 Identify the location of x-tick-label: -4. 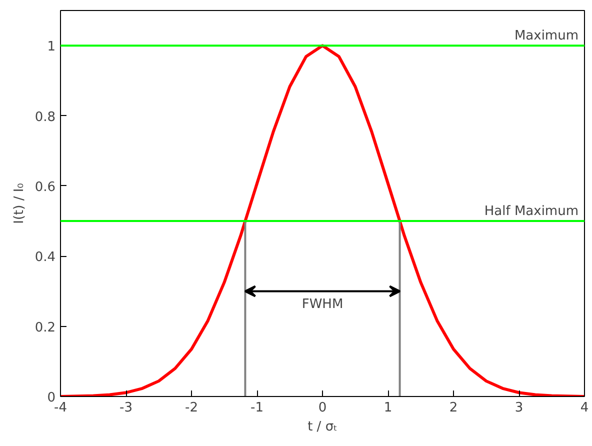
(60, 408).